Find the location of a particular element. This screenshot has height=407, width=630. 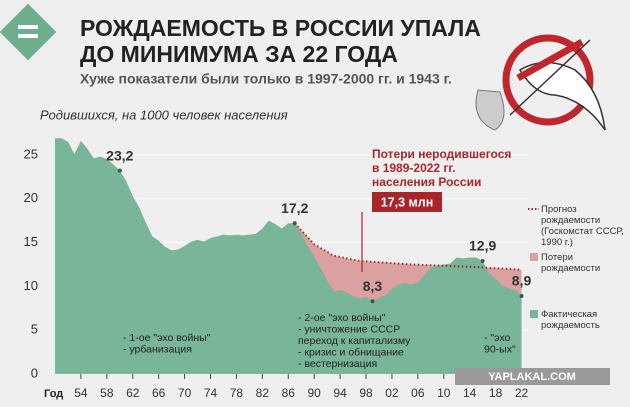

title: РОЖДАЕМОСТЬ В РОССИИ УПАЛА is located at coordinates (280, 28).